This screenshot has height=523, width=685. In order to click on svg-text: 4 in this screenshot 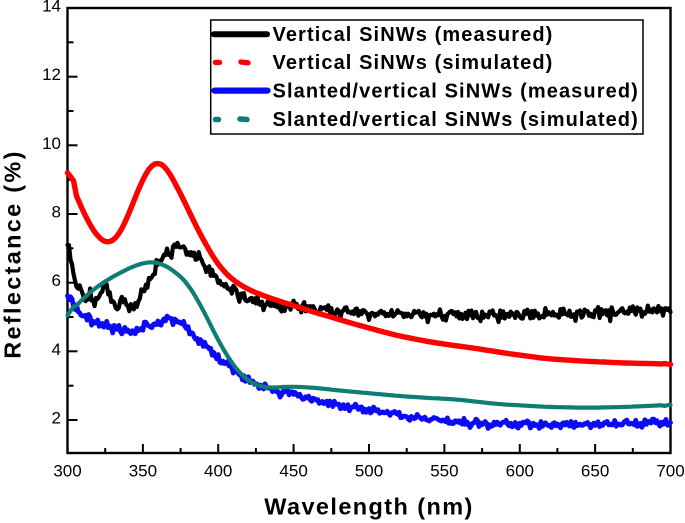, I will do `click(56, 349)`.